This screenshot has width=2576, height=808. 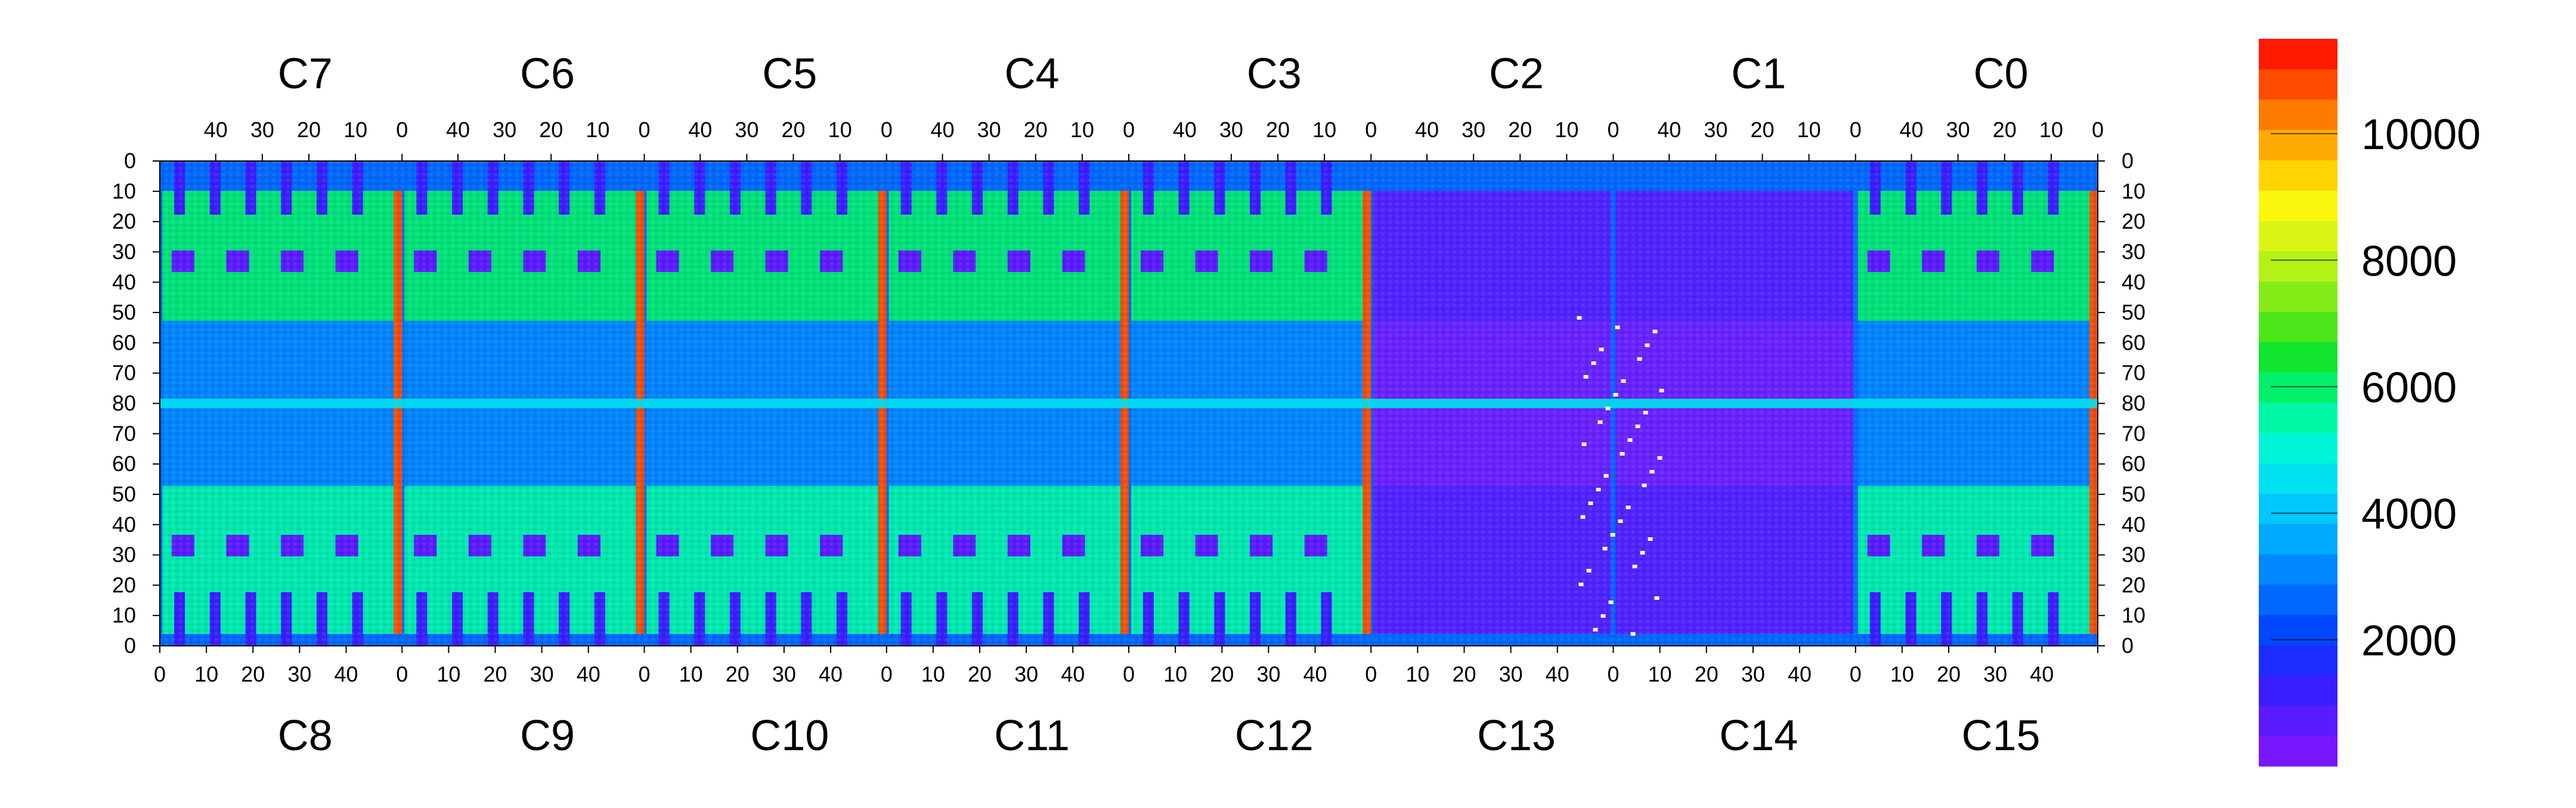 I want to click on chip-label-top: C1, so click(x=1759, y=74).